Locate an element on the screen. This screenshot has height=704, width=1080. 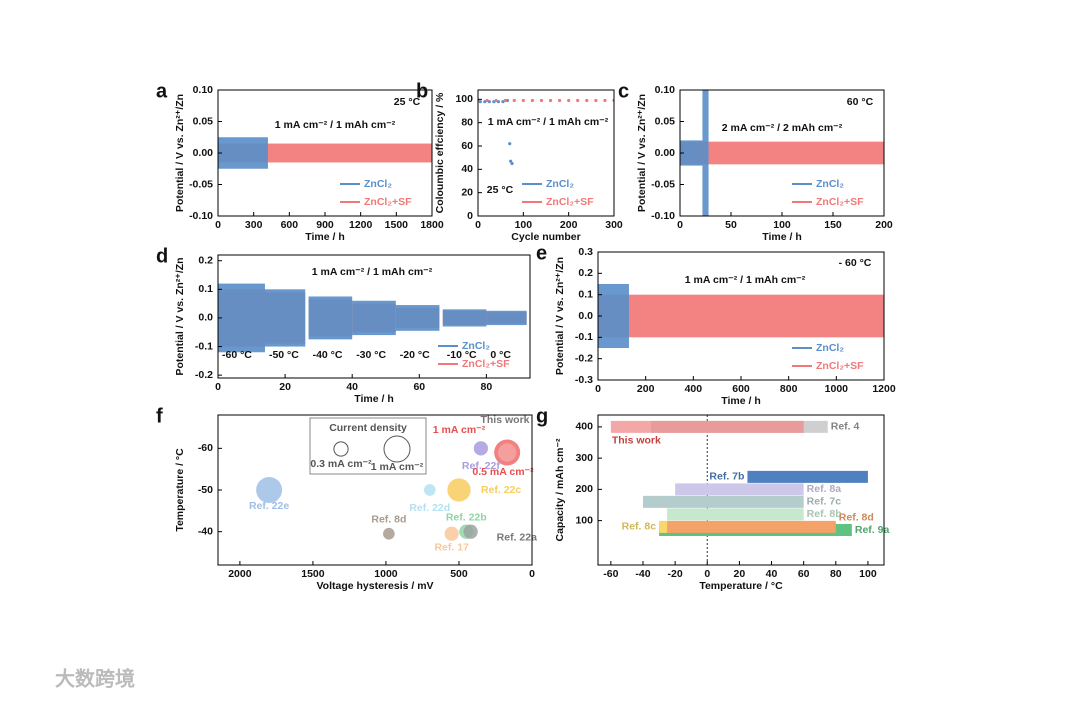
segment-label: -10 °C is located at coordinates (462, 355).